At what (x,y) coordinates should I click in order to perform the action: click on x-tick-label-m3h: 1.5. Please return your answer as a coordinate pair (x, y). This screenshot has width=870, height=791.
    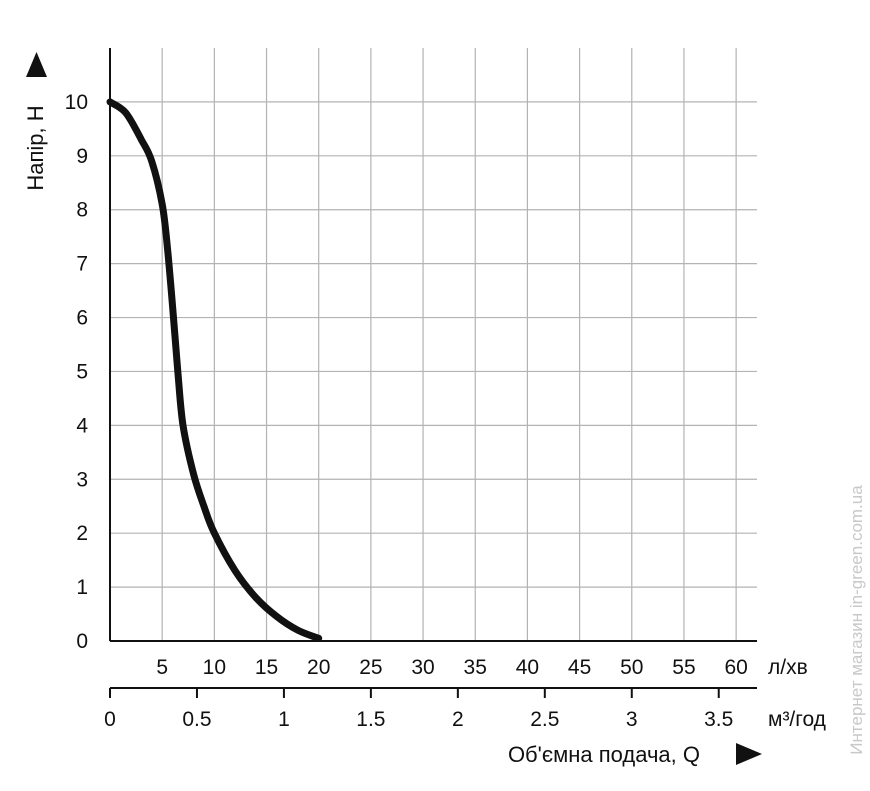
    Looking at the image, I should click on (370, 719).